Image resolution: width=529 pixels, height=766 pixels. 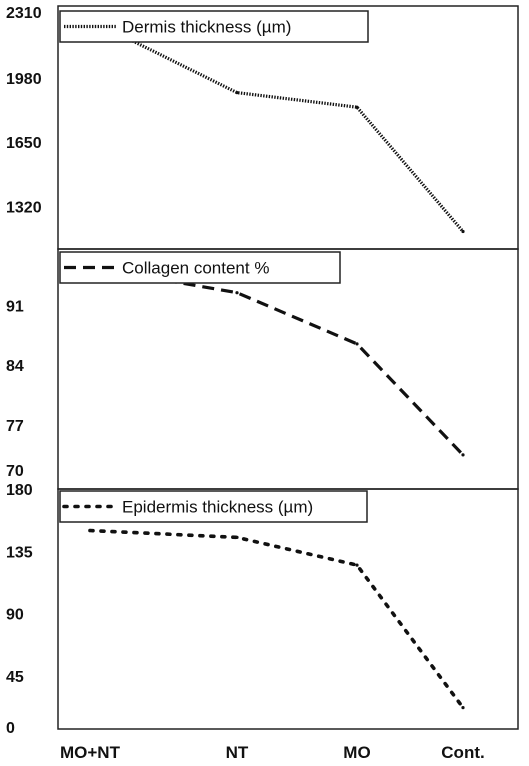 What do you see at coordinates (15, 677) in the screenshot?
I see `y-tick-label-epidermis-1: 45` at bounding box center [15, 677].